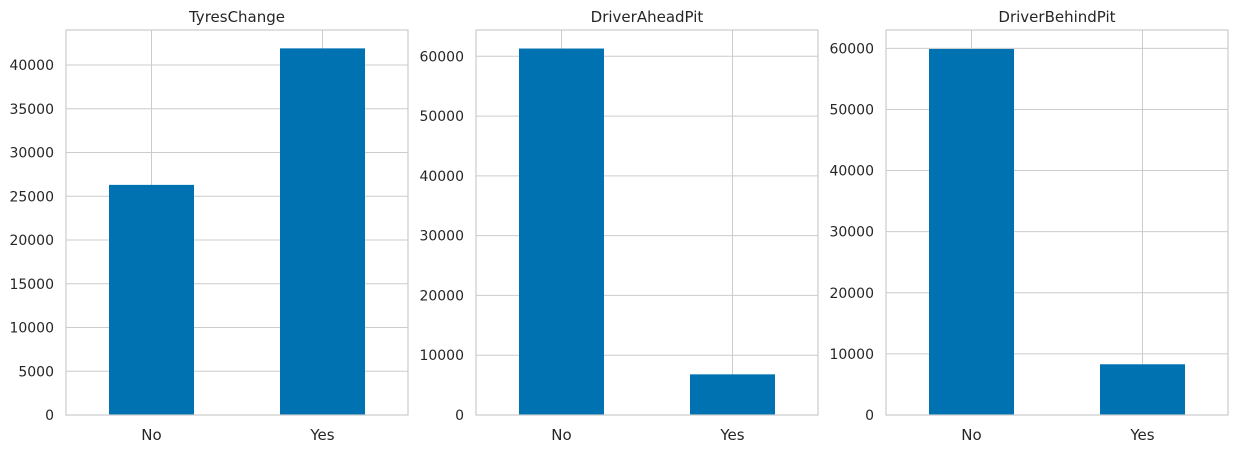 The width and height of the screenshot is (1238, 452). Describe the element at coordinates (31, 197) in the screenshot. I see `y-tick-label: 25000` at that location.